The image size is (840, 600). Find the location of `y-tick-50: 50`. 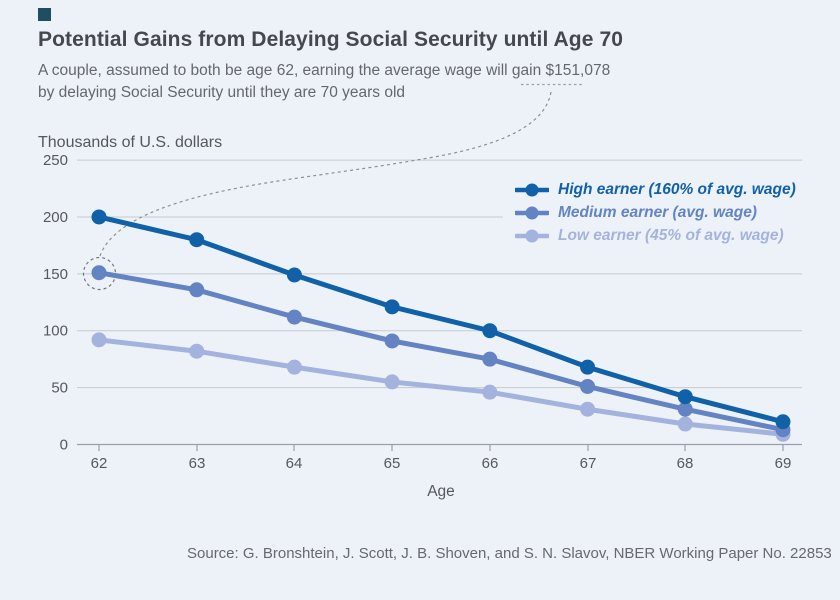

y-tick-50: 50 is located at coordinates (59, 388).